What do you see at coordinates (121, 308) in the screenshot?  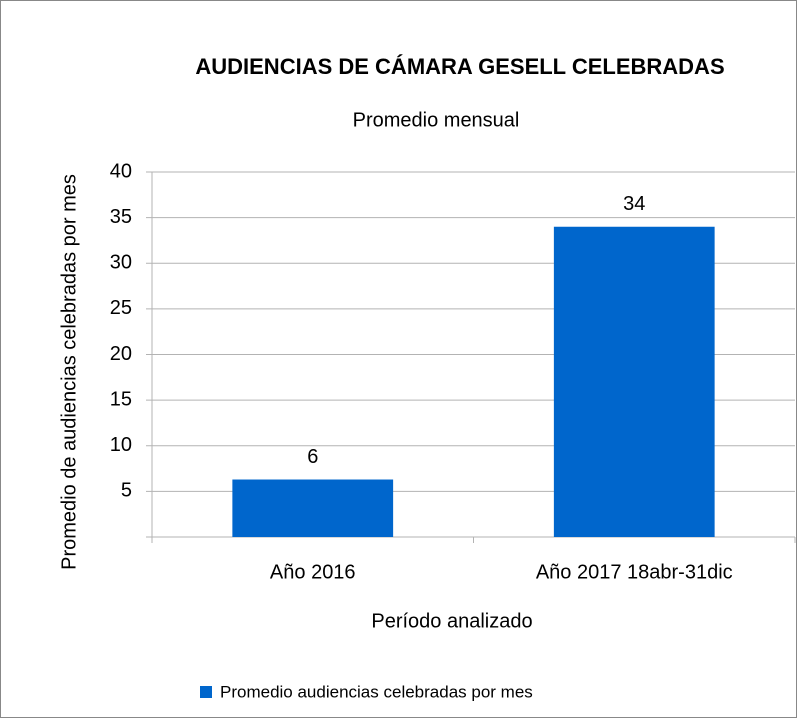 I see `y-tick-label: 25` at bounding box center [121, 308].